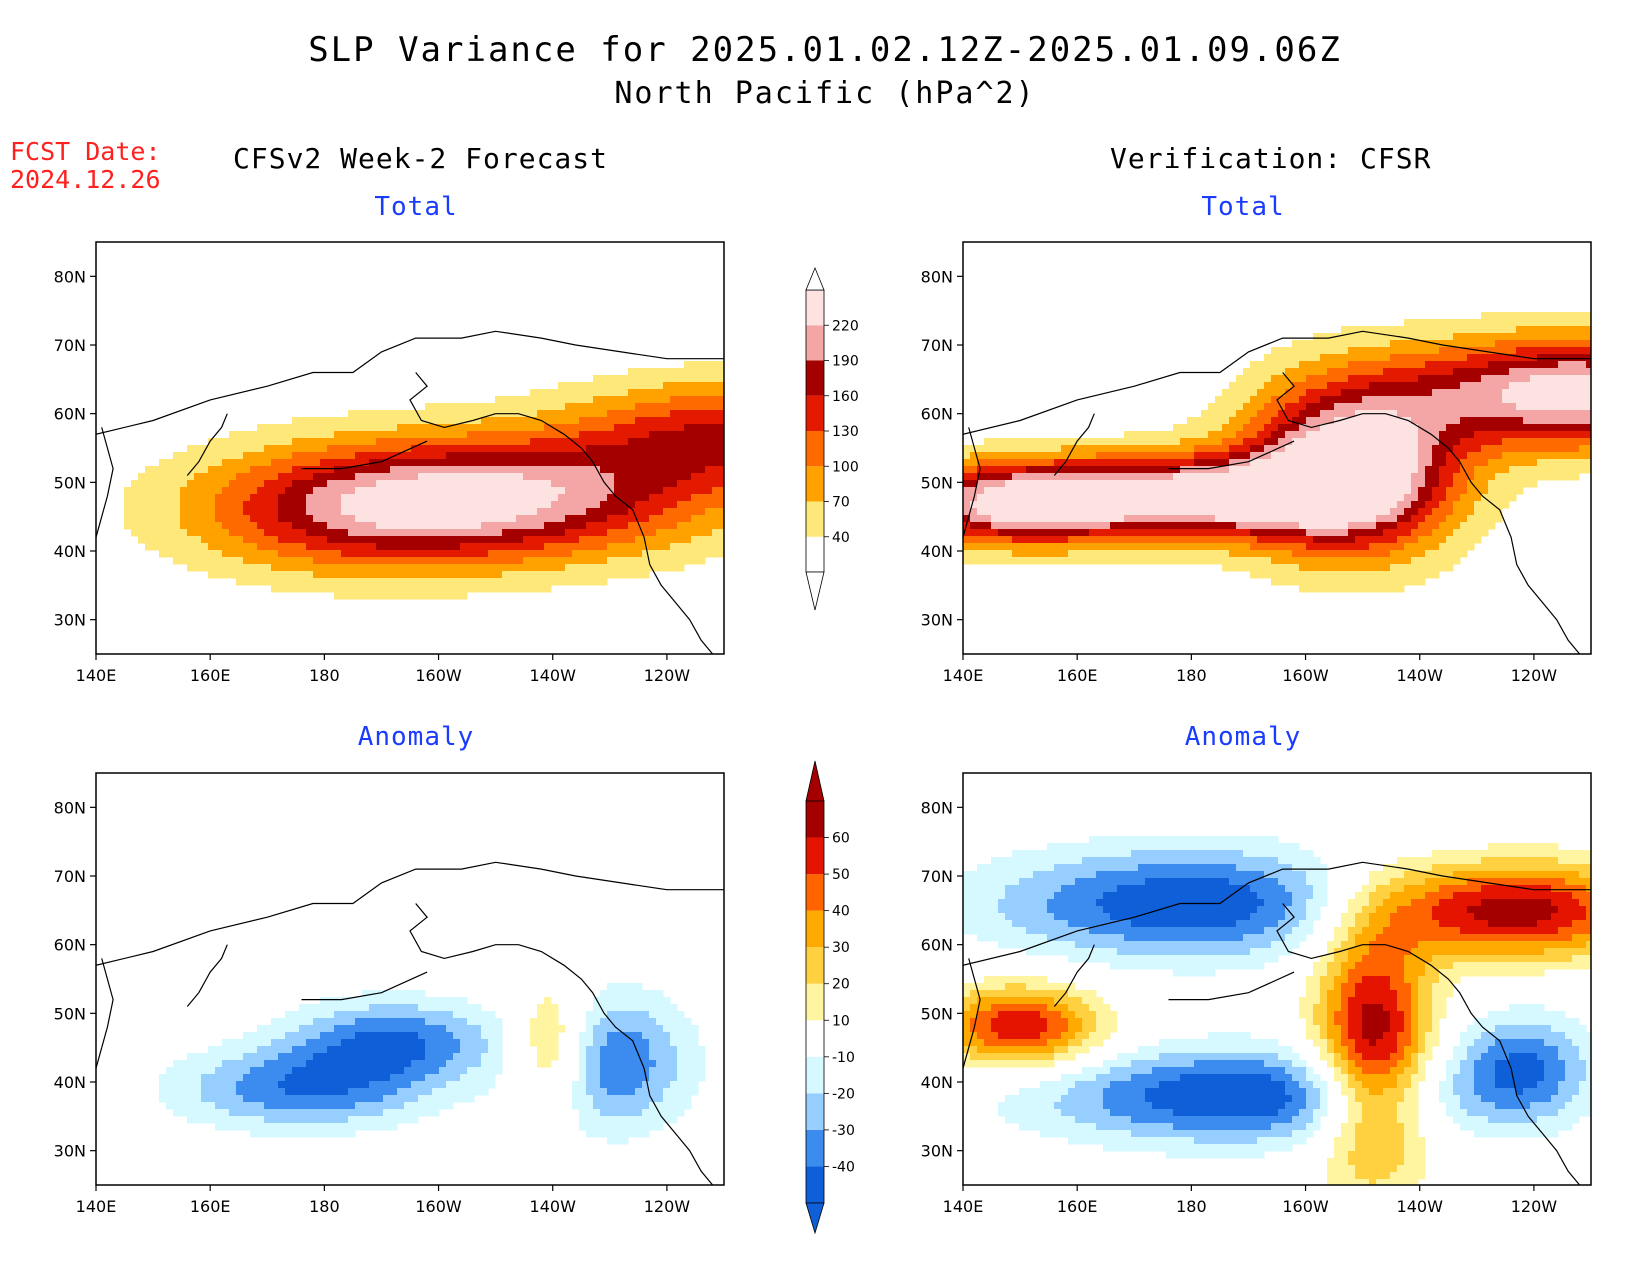 This screenshot has width=1650, height=1275. What do you see at coordinates (85, 151) in the screenshot?
I see `forecast-date-line1: FCST Date:` at bounding box center [85, 151].